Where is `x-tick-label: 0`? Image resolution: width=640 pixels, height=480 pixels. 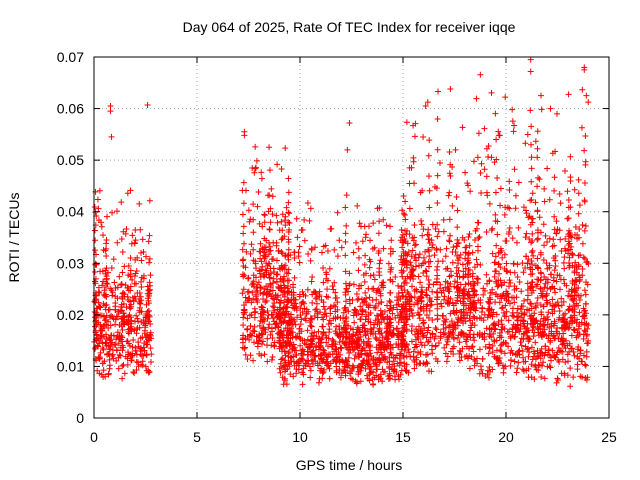 x-tick-label: 0 is located at coordinates (94, 437).